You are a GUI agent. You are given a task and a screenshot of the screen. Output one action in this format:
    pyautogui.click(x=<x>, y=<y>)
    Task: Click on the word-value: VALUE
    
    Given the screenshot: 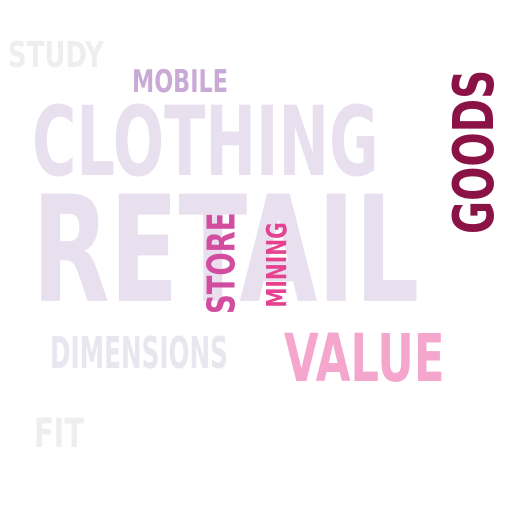 What is the action you would take?
    pyautogui.click(x=364, y=358)
    